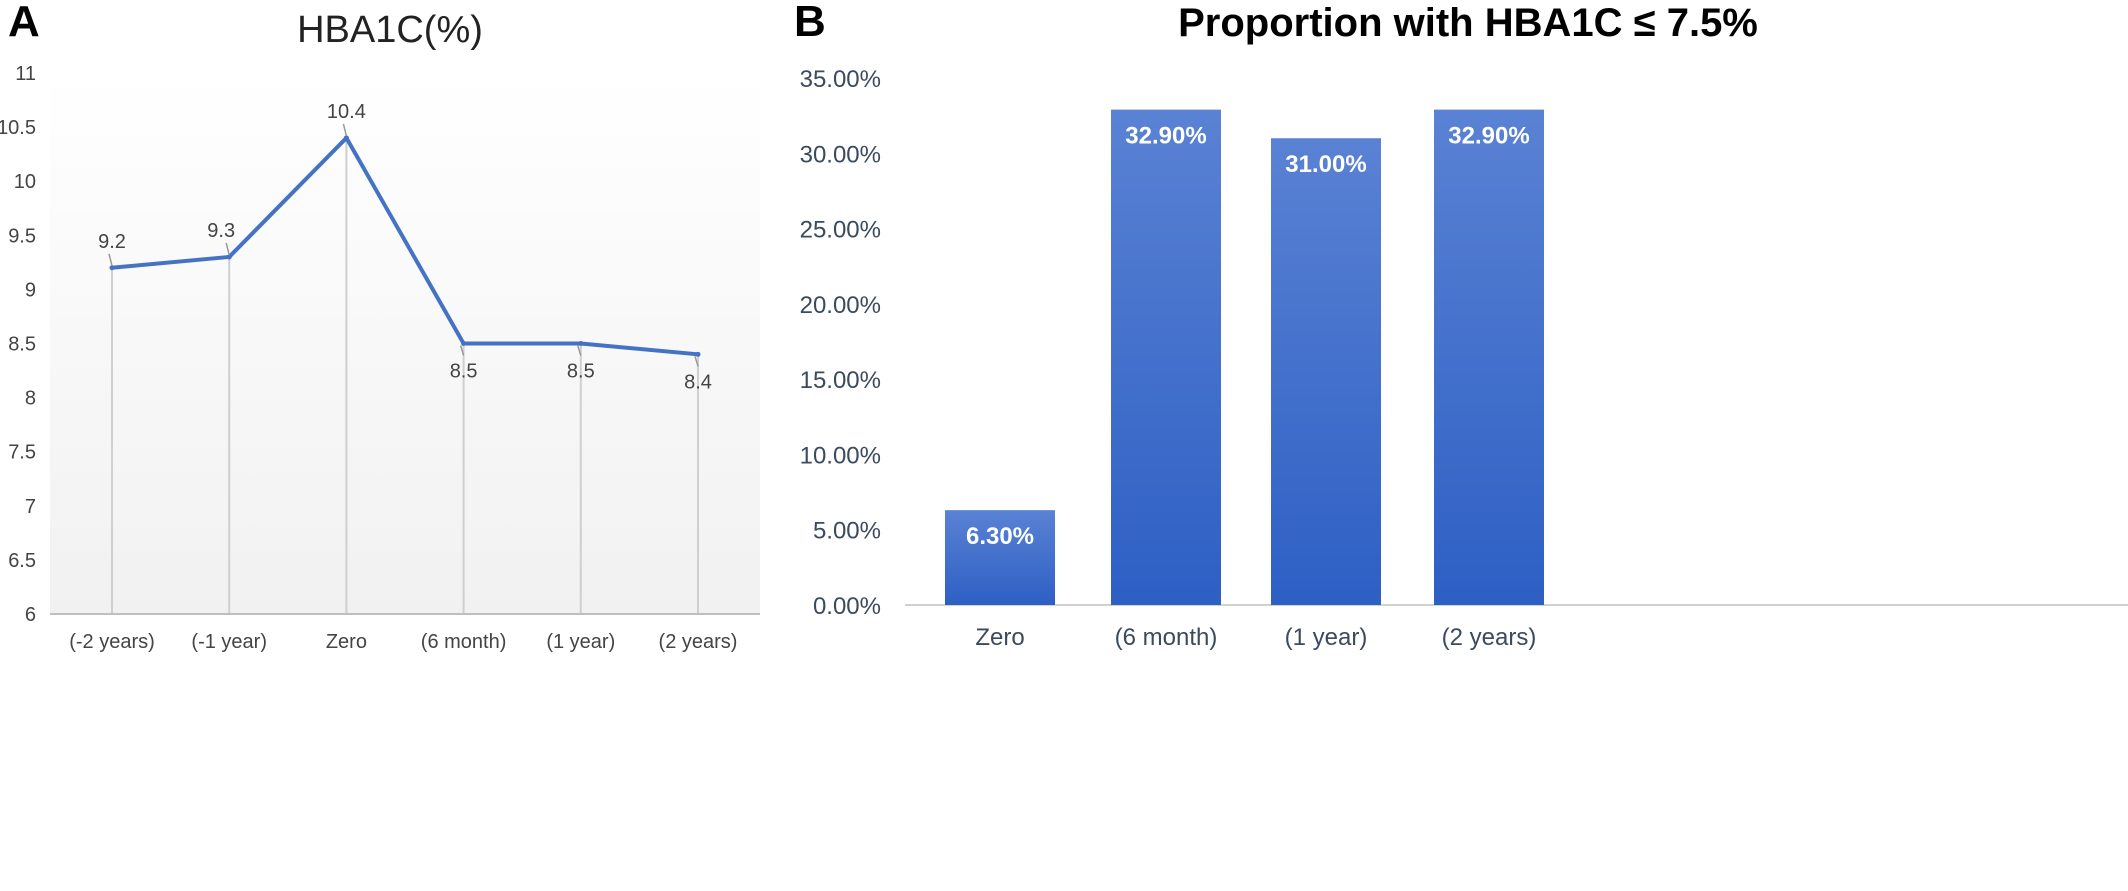  What do you see at coordinates (22, 345) in the screenshot?
I see `y-tick-label: 8.5` at bounding box center [22, 345].